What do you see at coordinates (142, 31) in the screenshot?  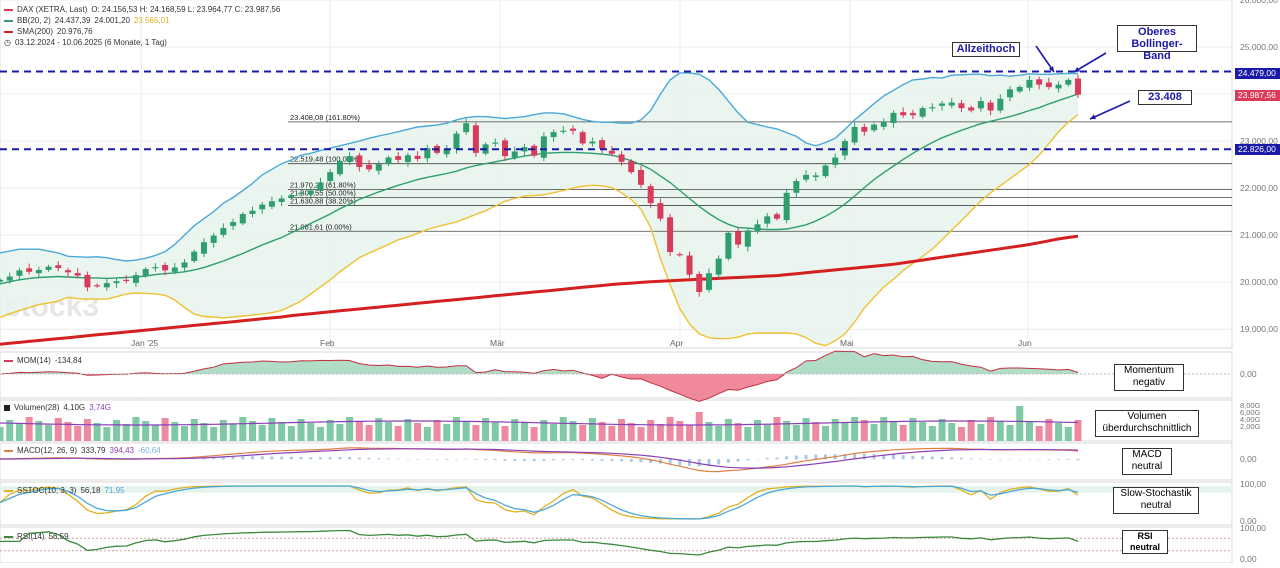 I see `legend-sma: SMA(200) 20.976,76` at bounding box center [142, 31].